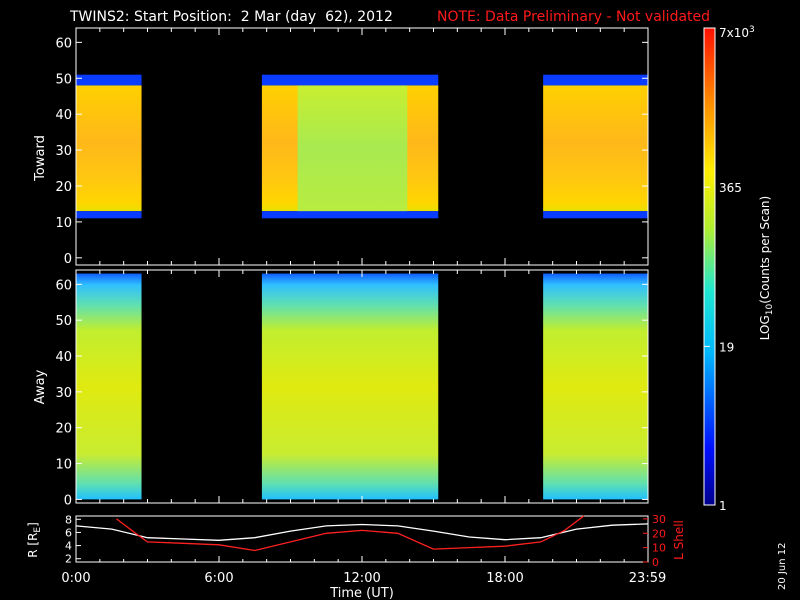  I want to click on colorbar: 7x10³ 365 19 1 LOG10(Counts per Scan), so click(739, 269).